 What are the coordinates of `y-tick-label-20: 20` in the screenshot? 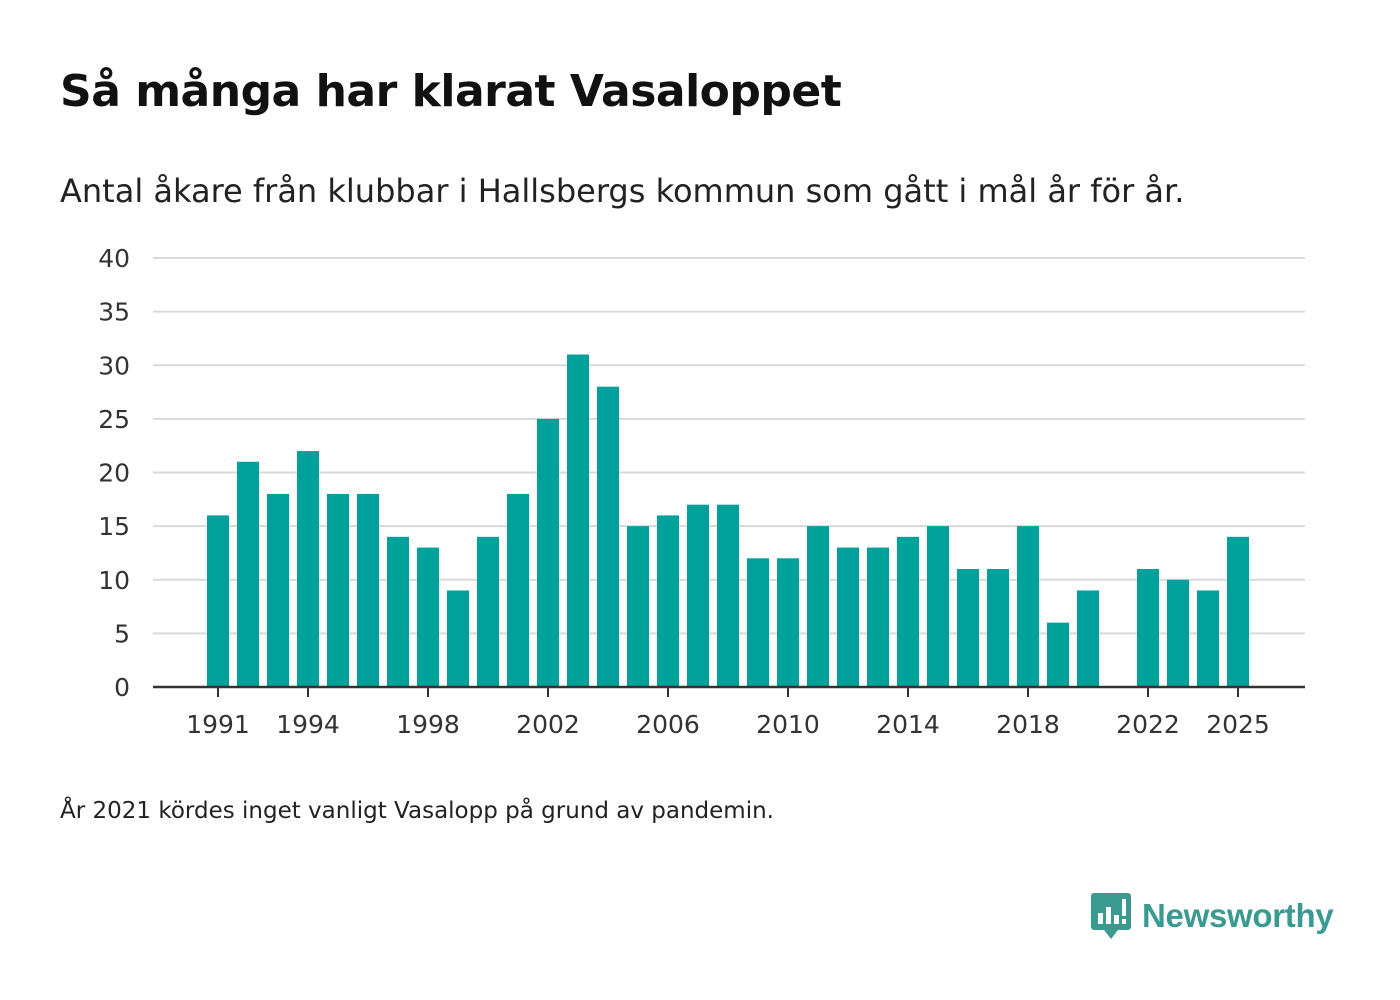 It's located at (114, 473).